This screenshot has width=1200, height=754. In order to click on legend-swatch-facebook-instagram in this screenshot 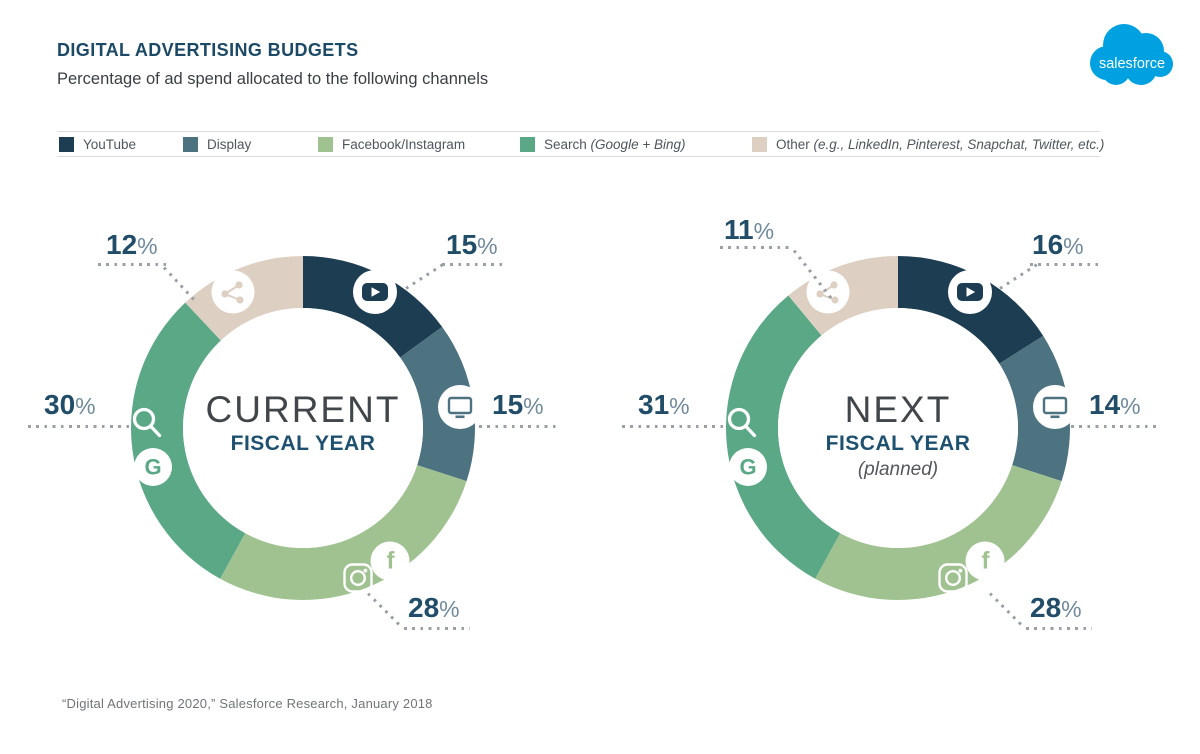, I will do `click(325, 144)`.